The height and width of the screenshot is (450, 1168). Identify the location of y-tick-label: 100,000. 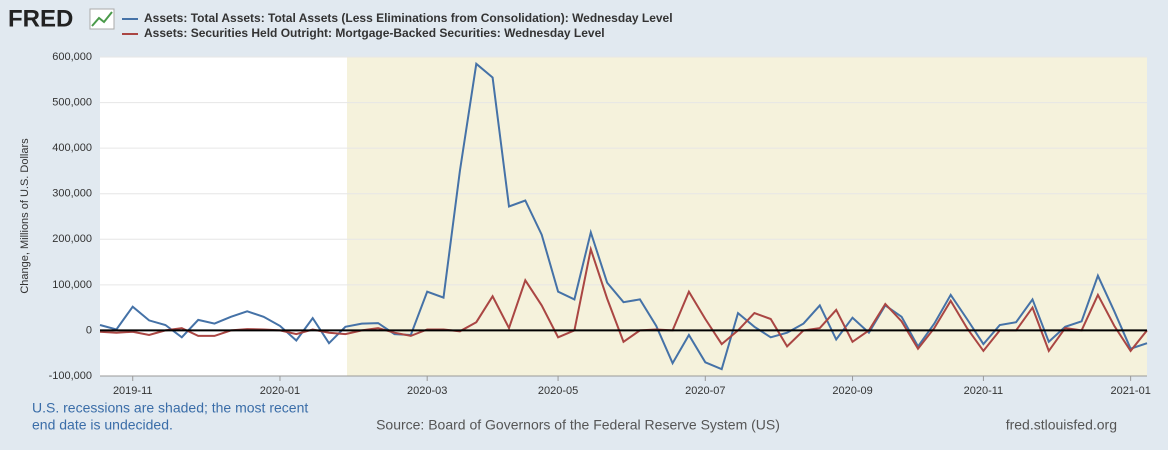
(72, 285).